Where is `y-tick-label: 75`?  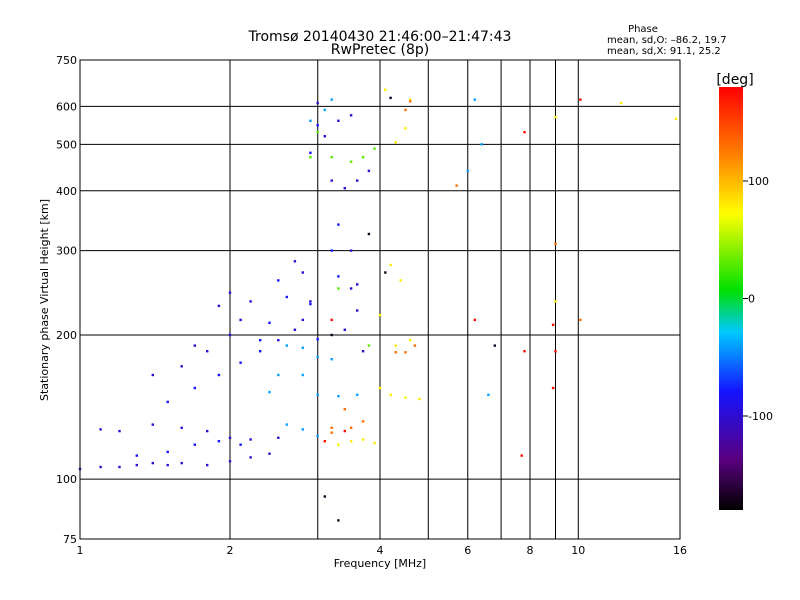
y-tick-label: 75 is located at coordinates (70, 539).